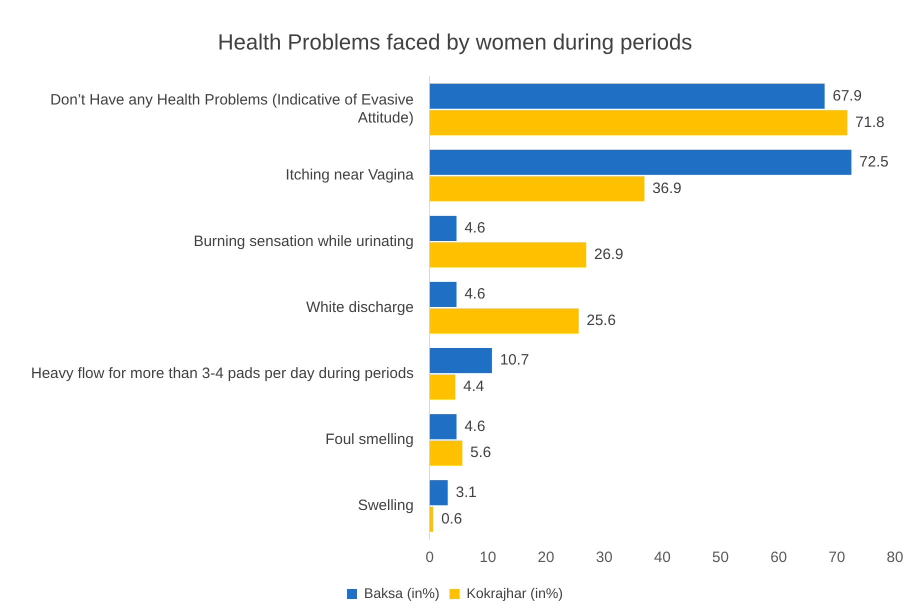  What do you see at coordinates (488, 557) in the screenshot?
I see `x-tick-label: 10` at bounding box center [488, 557].